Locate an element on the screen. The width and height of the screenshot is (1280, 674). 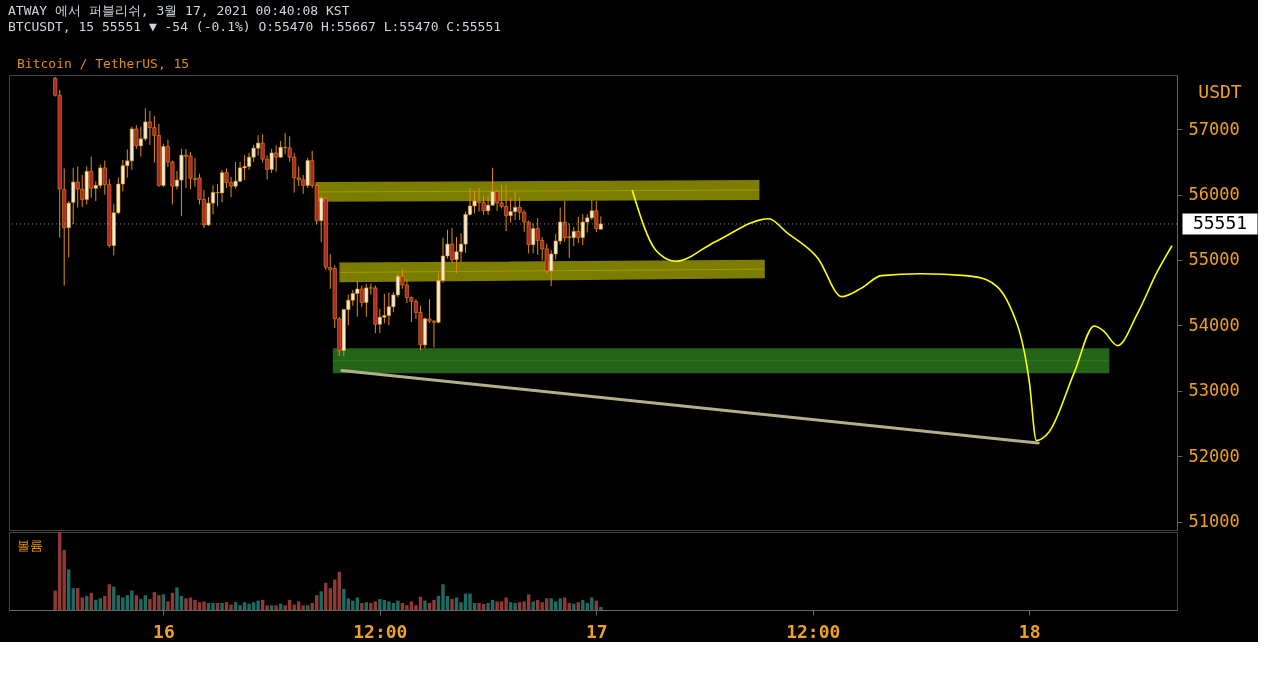
ref-line-label: 55551 is located at coordinates (1220, 222).